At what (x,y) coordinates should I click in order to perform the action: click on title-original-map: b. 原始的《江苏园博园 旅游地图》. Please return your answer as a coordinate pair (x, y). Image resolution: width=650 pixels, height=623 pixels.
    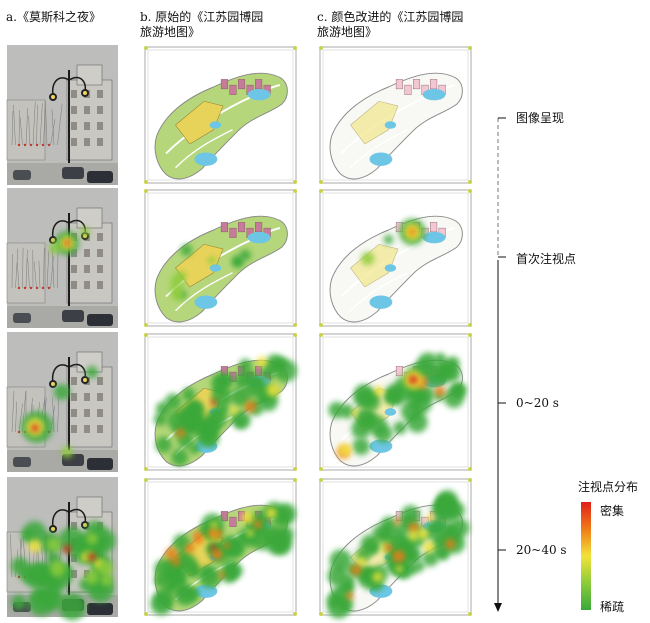
    Looking at the image, I should click on (202, 24).